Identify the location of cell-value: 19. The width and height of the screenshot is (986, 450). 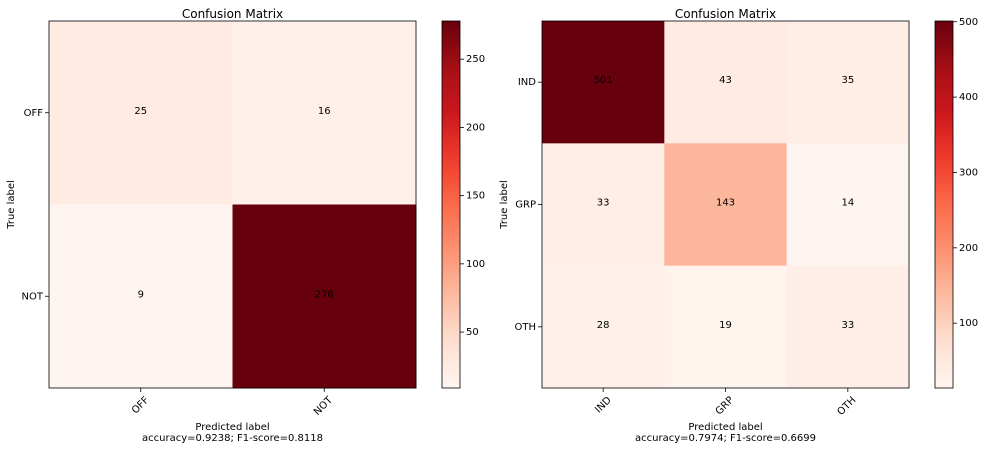
(725, 325).